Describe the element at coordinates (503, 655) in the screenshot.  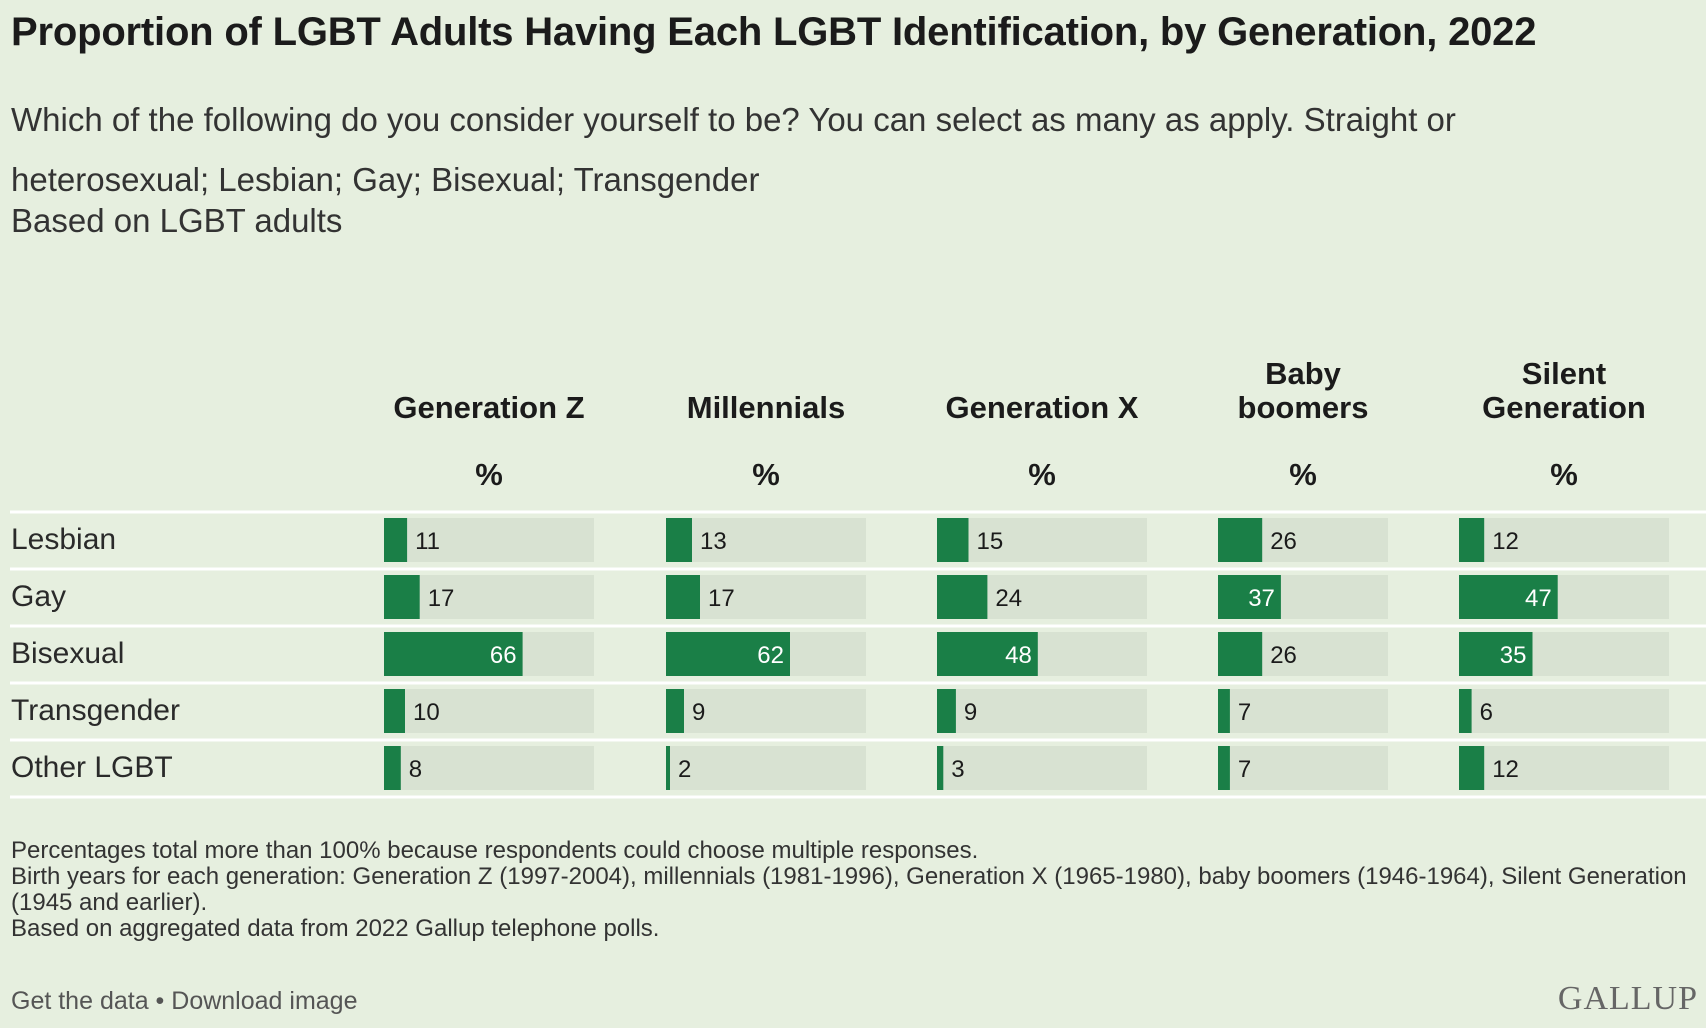
I see `data-label: 66` at that location.